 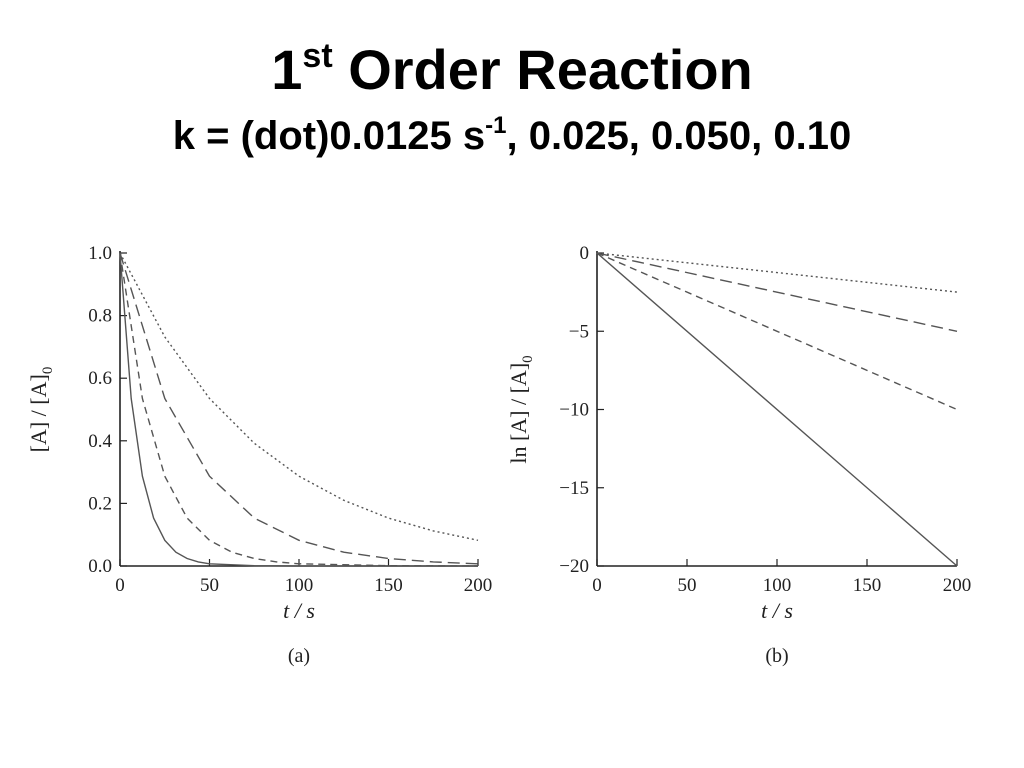 I want to click on chart-b-x-tick-label: 150, so click(x=867, y=585).